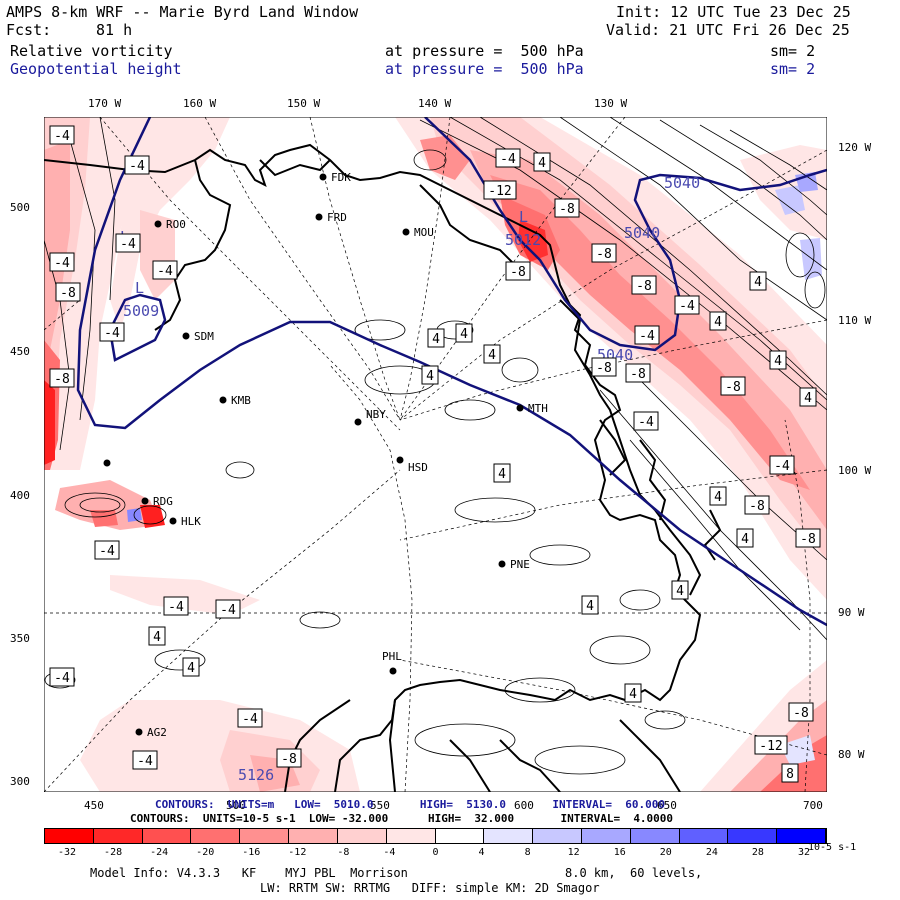 The width and height of the screenshot is (900, 900). I want to click on colorbar-tick-label: -28, so click(113, 852).